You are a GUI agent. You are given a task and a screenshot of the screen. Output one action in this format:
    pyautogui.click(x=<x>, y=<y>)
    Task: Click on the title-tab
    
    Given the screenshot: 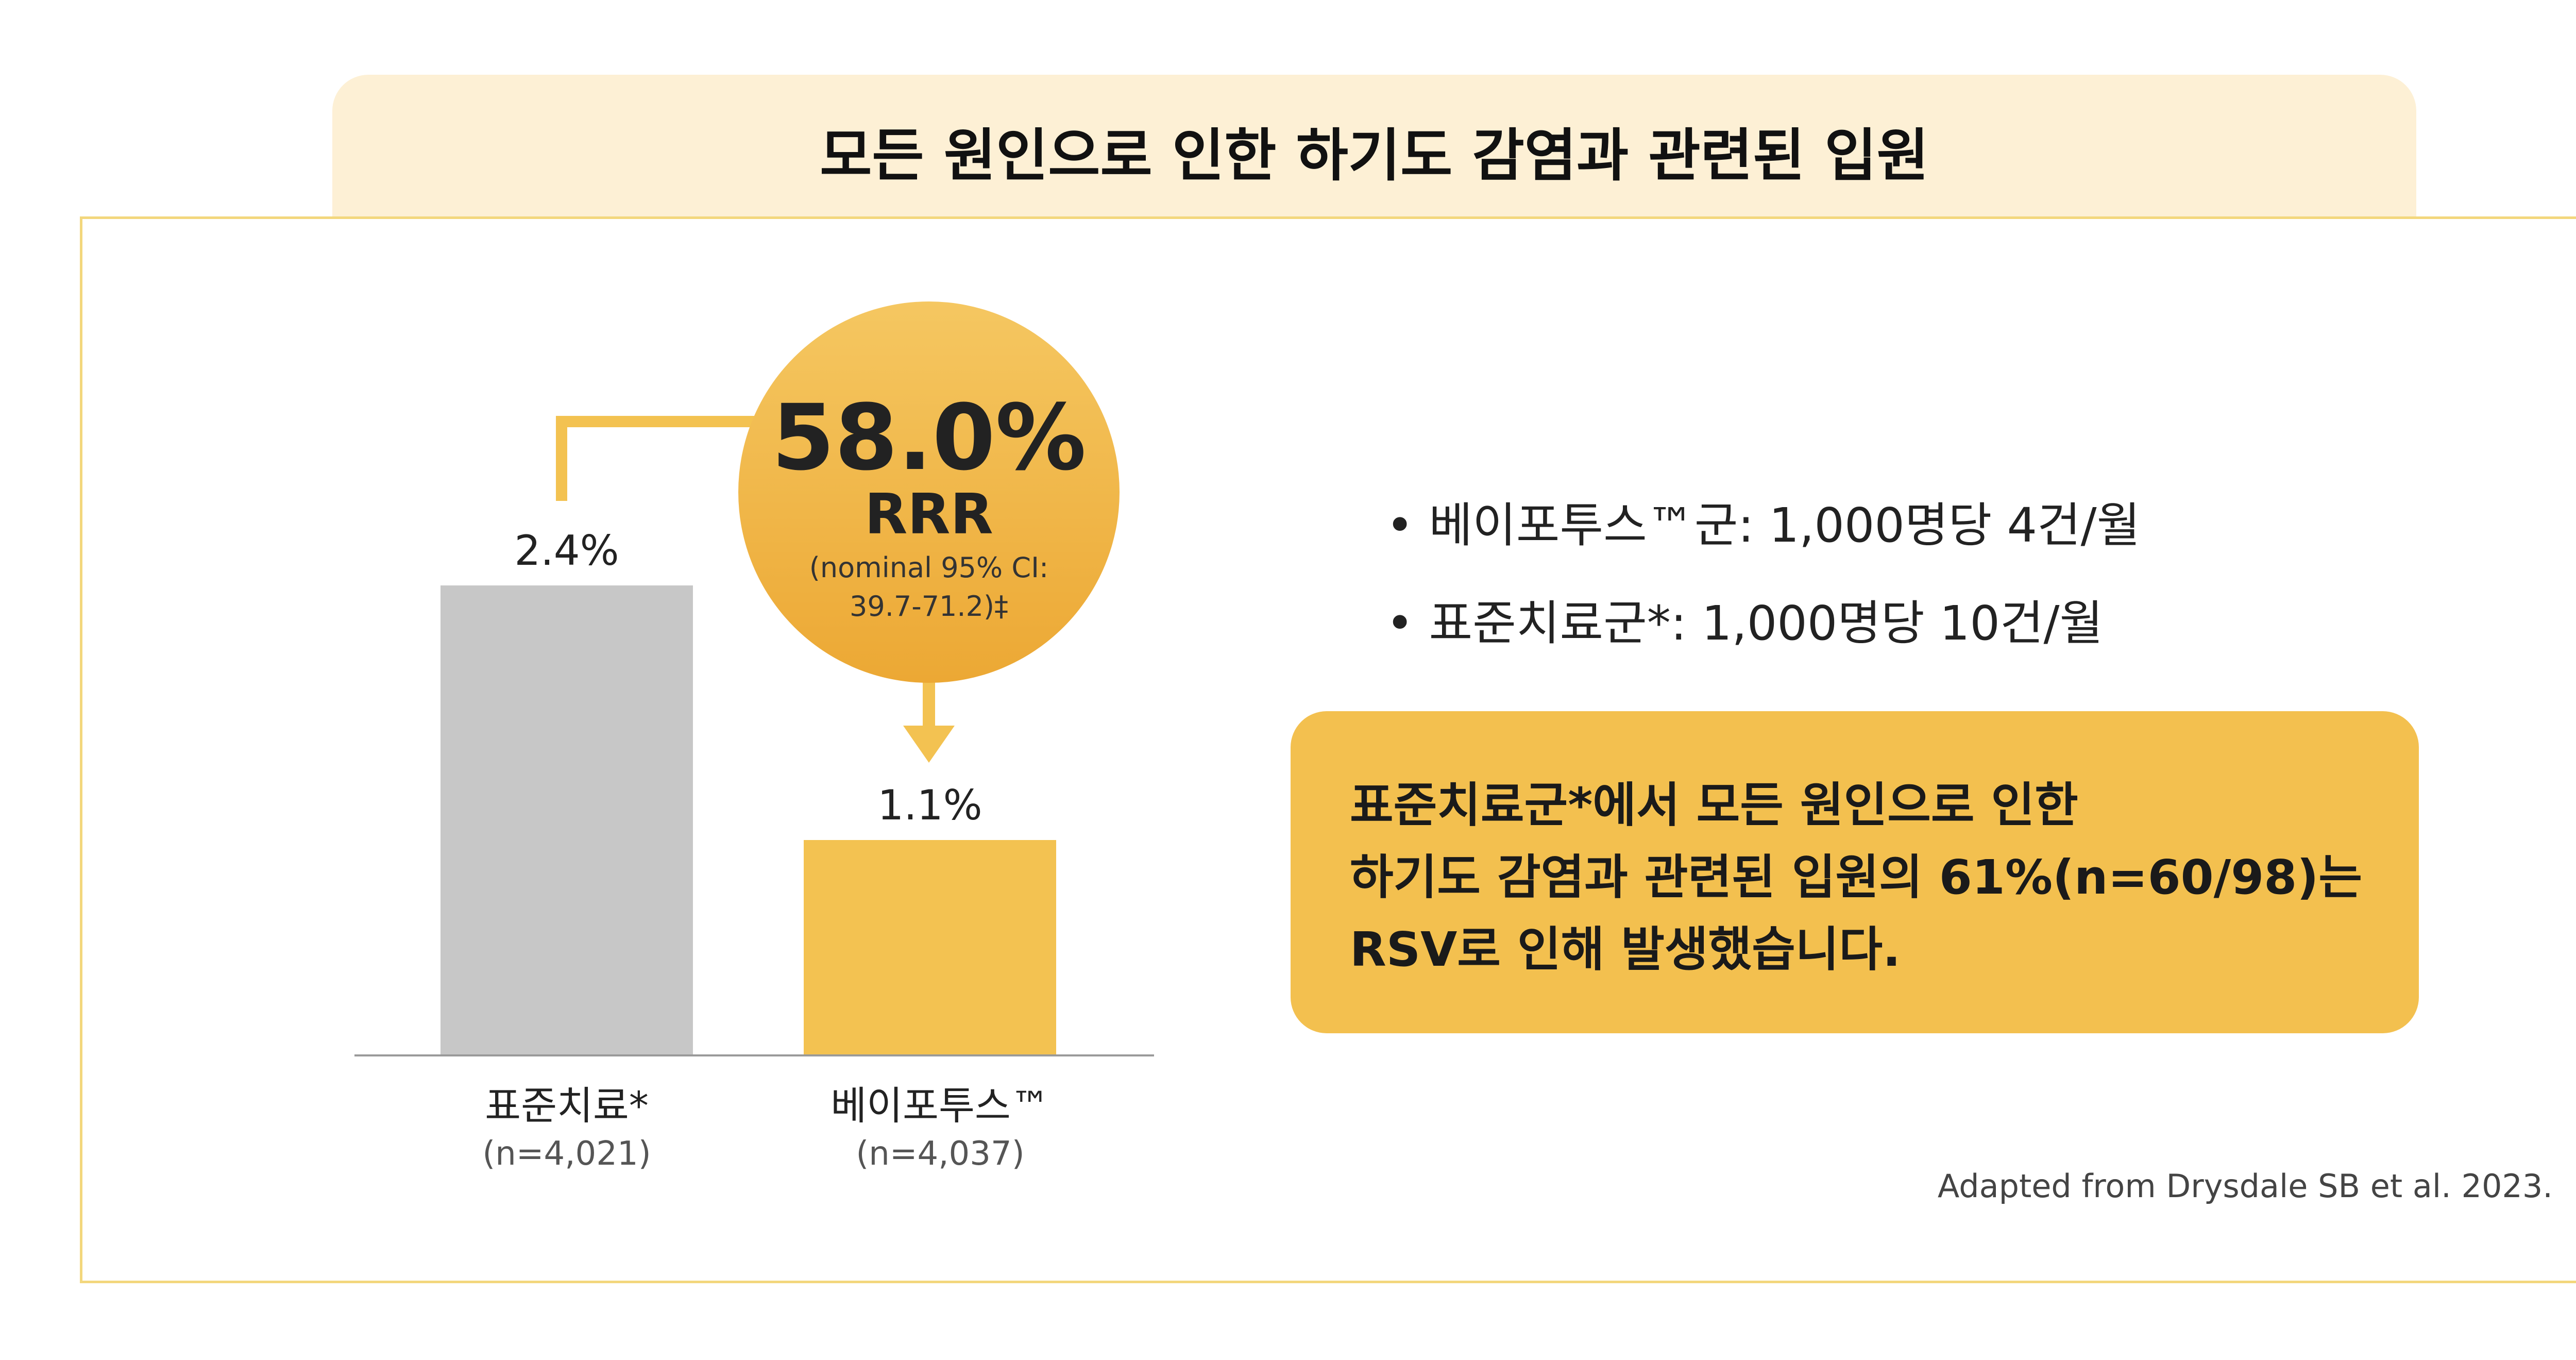 What is the action you would take?
    pyautogui.click(x=1374, y=152)
    